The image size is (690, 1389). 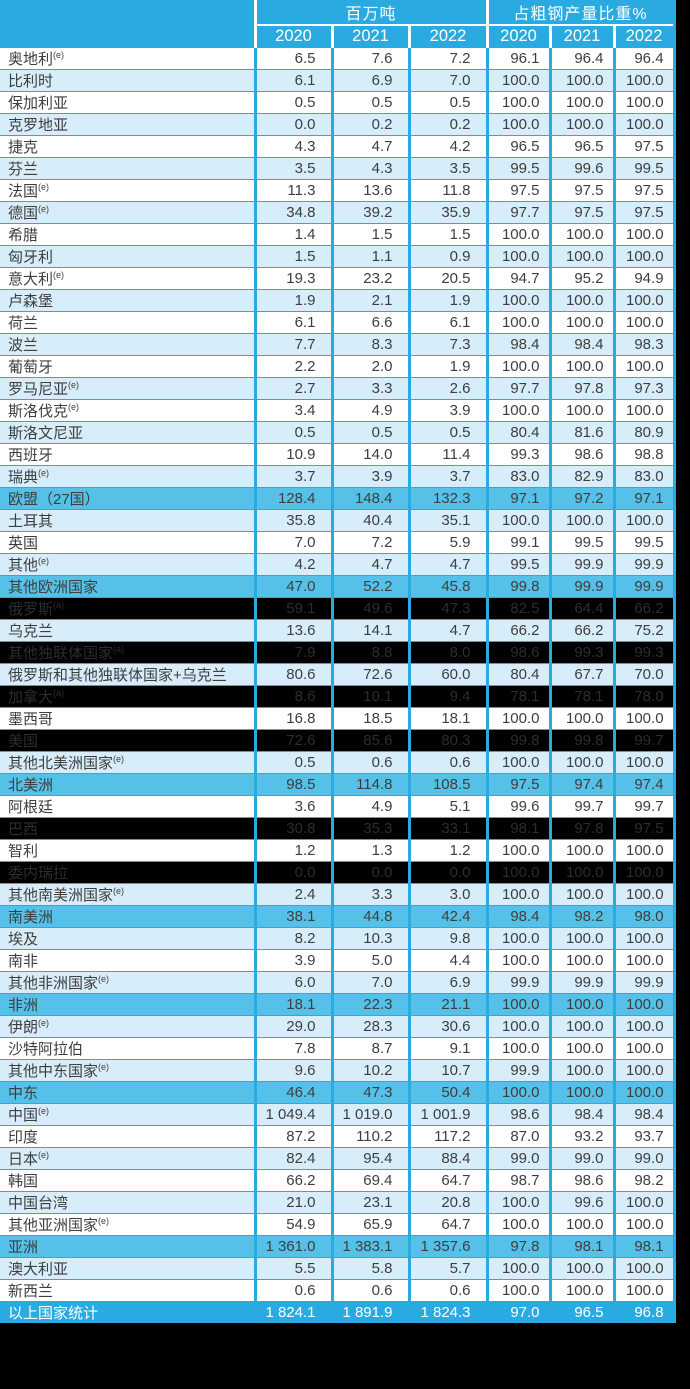 I want to click on country-name: 伊朗, so click(x=23, y=1027).